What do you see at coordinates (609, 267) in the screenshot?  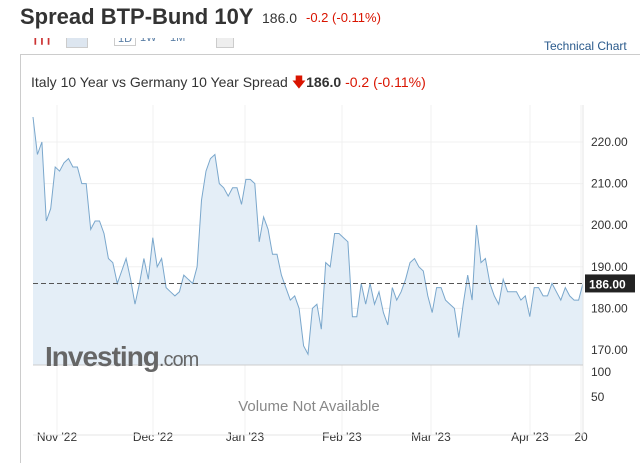 I see `y-tick-label: 190.00` at bounding box center [609, 267].